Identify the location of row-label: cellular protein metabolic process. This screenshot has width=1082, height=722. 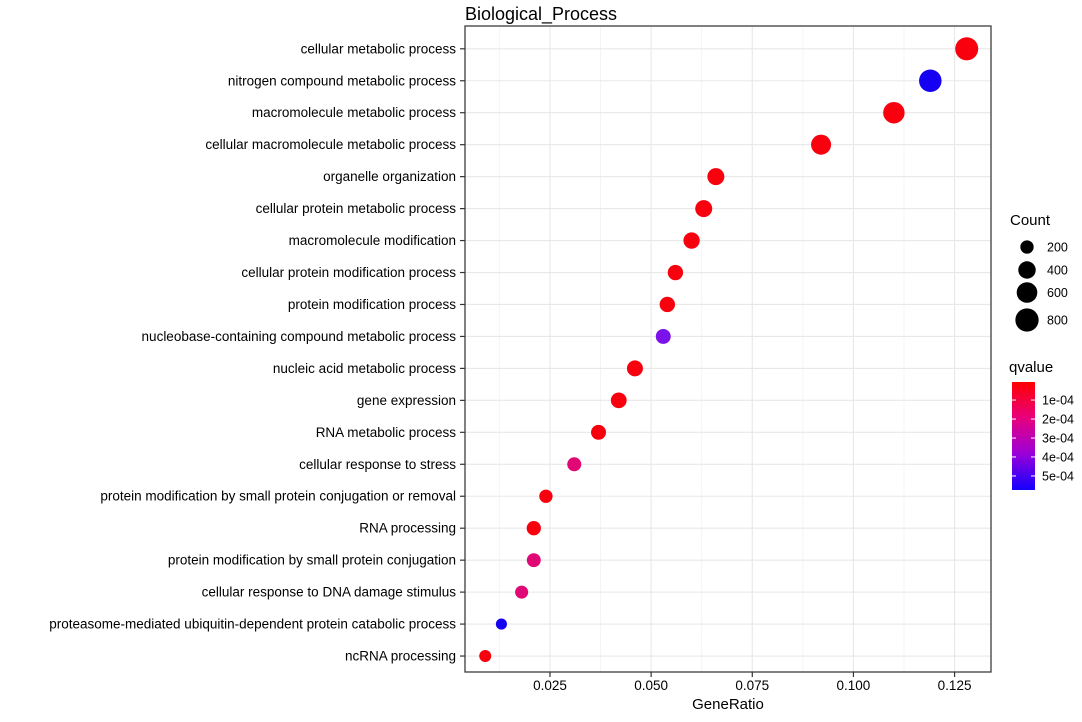
(356, 208).